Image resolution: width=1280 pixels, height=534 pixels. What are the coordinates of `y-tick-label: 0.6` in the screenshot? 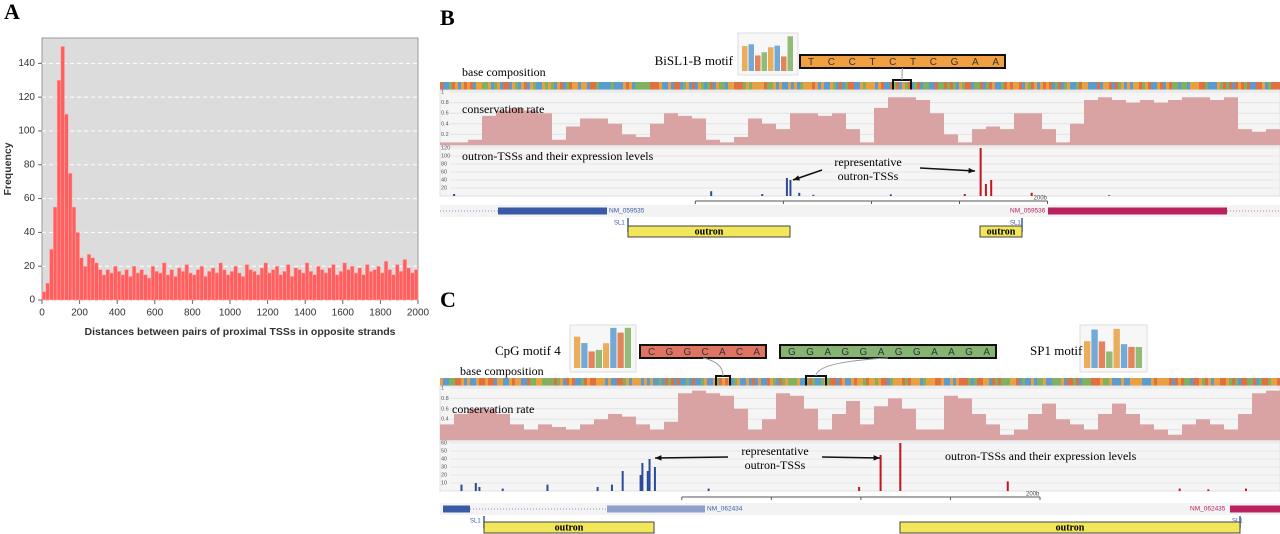 It's located at (445, 409).